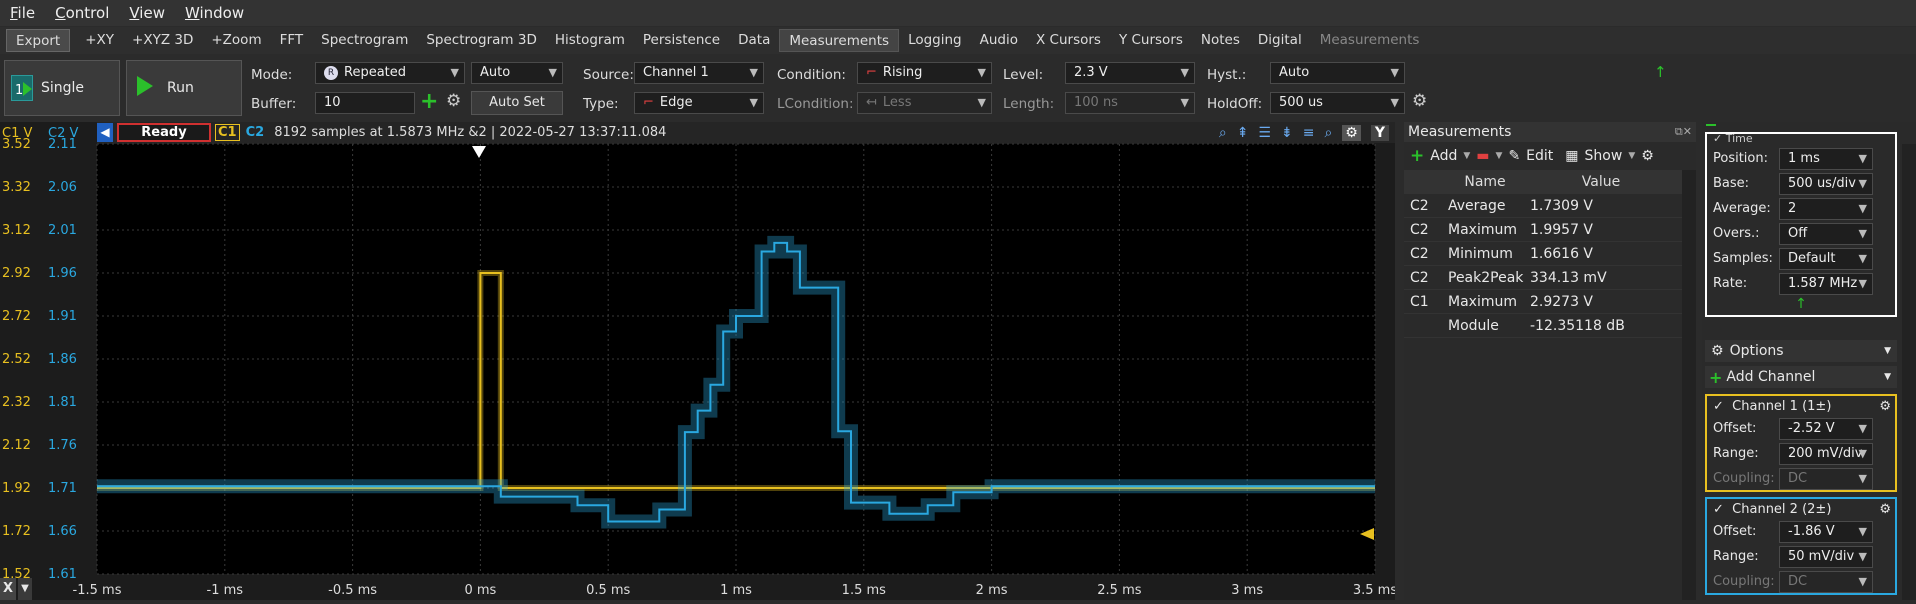 The width and height of the screenshot is (1916, 604). I want to click on show-button: Show, so click(1603, 156).